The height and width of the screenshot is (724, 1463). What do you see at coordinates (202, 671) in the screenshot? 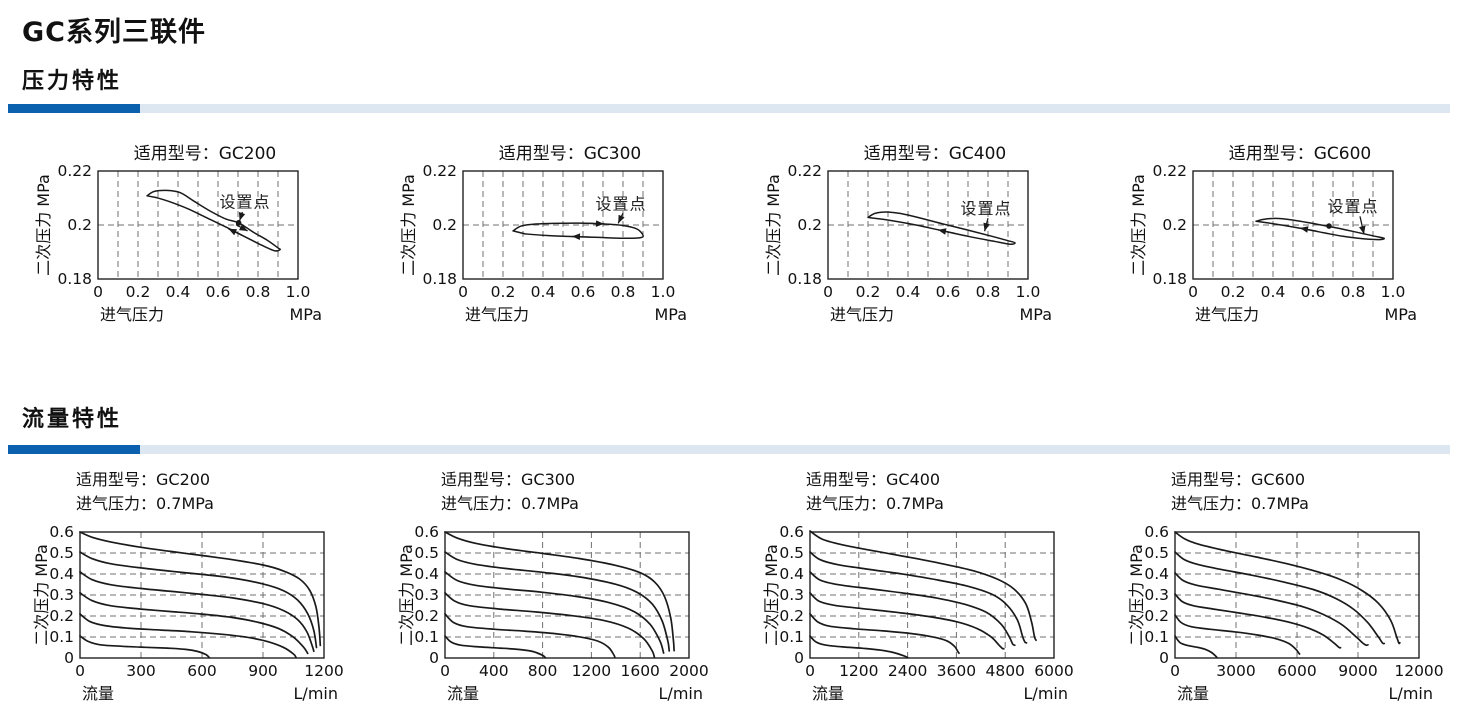
I see `x-tick-label: 600` at bounding box center [202, 671].